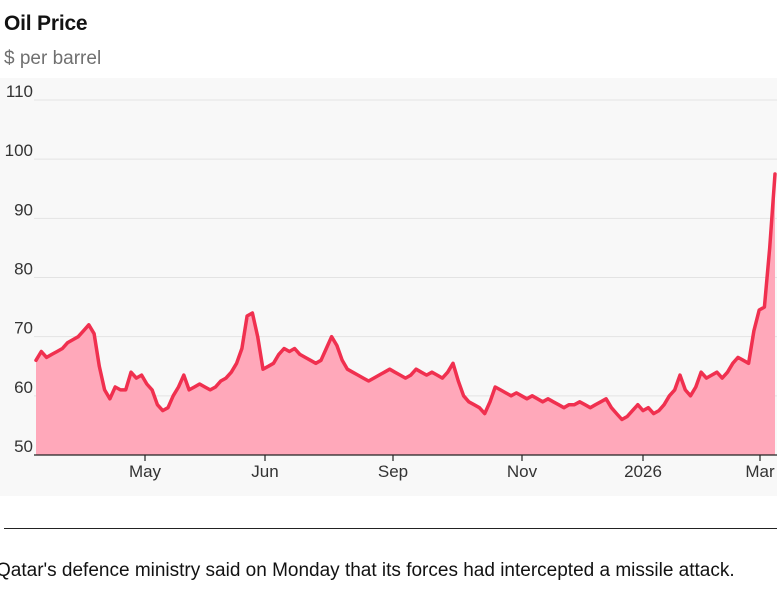 This screenshot has height=607, width=777. What do you see at coordinates (23, 446) in the screenshot?
I see `y-tick-label: 50` at bounding box center [23, 446].